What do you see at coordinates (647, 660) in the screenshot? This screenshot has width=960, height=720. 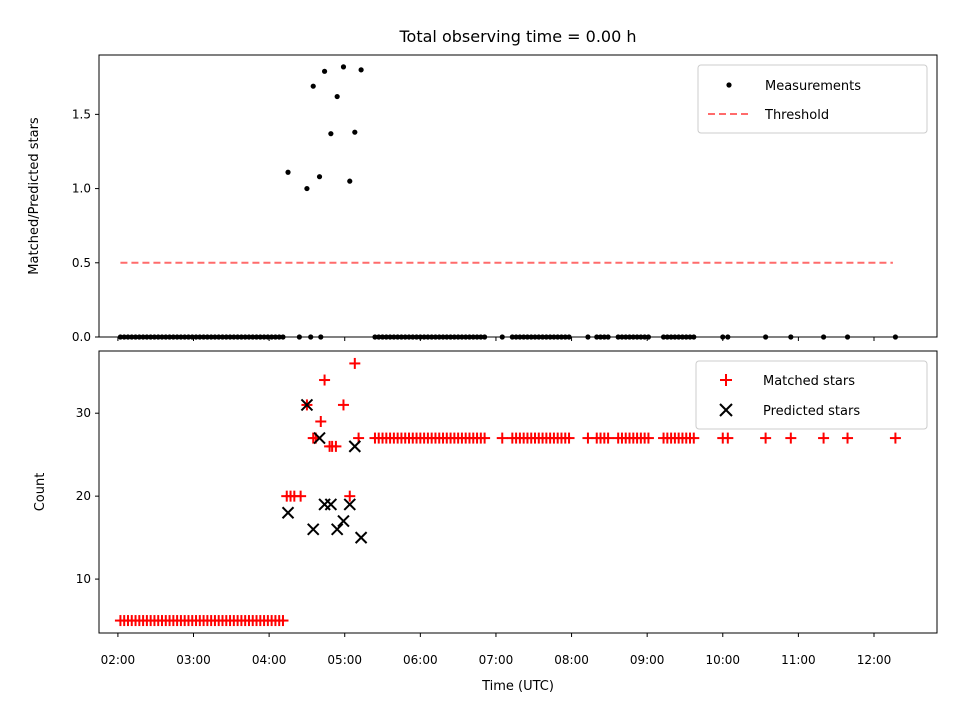 I see `bottom-xtick-label: 09:00` at bounding box center [647, 660].